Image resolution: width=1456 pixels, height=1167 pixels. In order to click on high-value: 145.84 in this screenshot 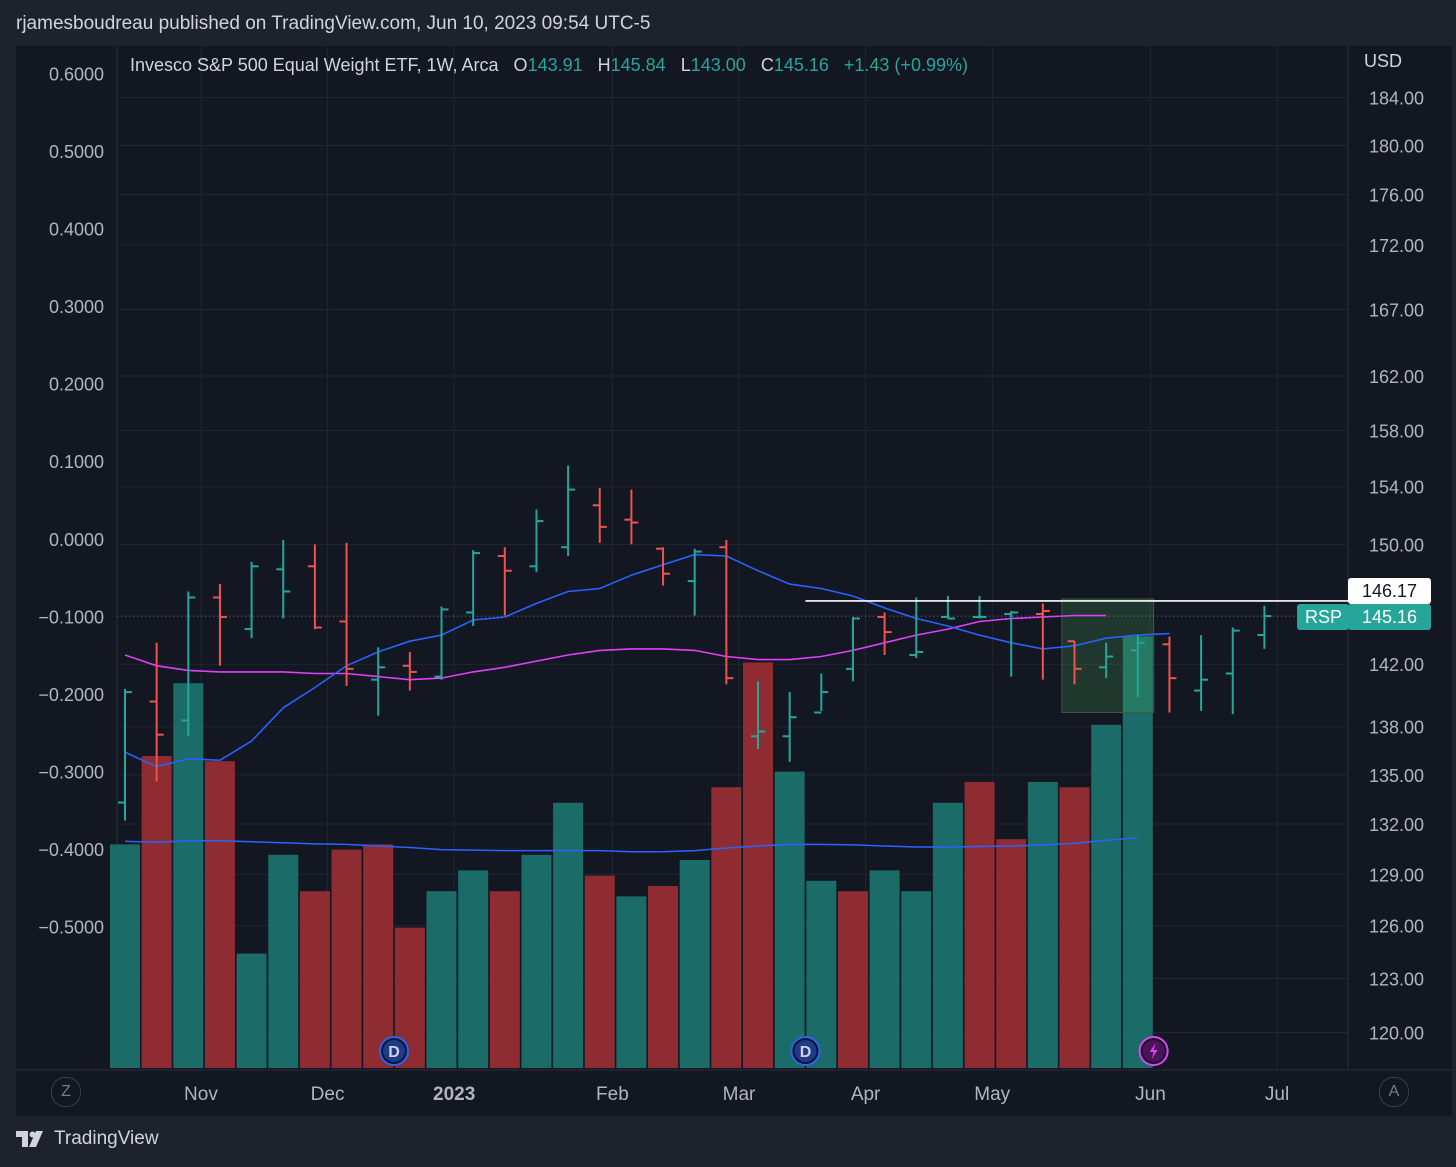, I will do `click(638, 65)`.